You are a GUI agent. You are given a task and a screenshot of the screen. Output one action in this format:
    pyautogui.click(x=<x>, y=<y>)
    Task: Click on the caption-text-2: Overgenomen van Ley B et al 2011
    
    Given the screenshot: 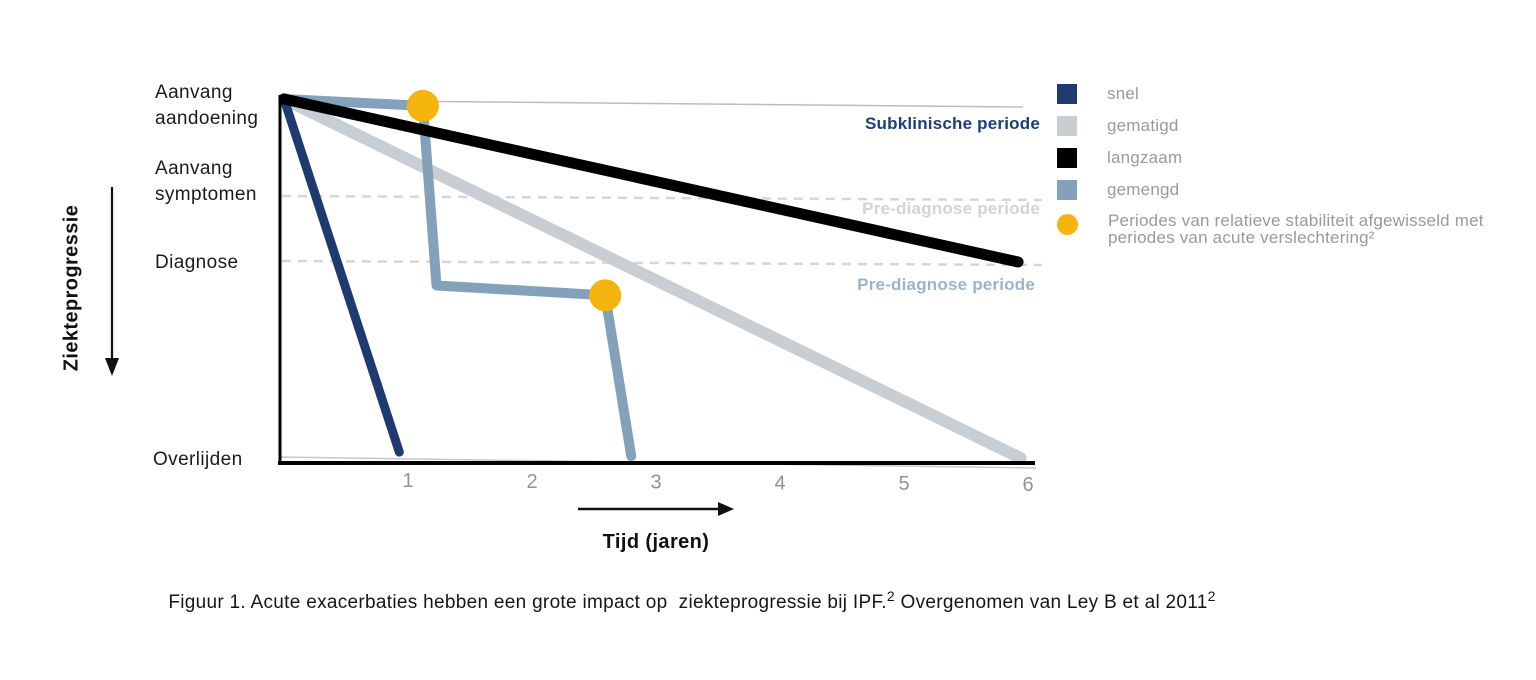 What is the action you would take?
    pyautogui.click(x=1051, y=602)
    